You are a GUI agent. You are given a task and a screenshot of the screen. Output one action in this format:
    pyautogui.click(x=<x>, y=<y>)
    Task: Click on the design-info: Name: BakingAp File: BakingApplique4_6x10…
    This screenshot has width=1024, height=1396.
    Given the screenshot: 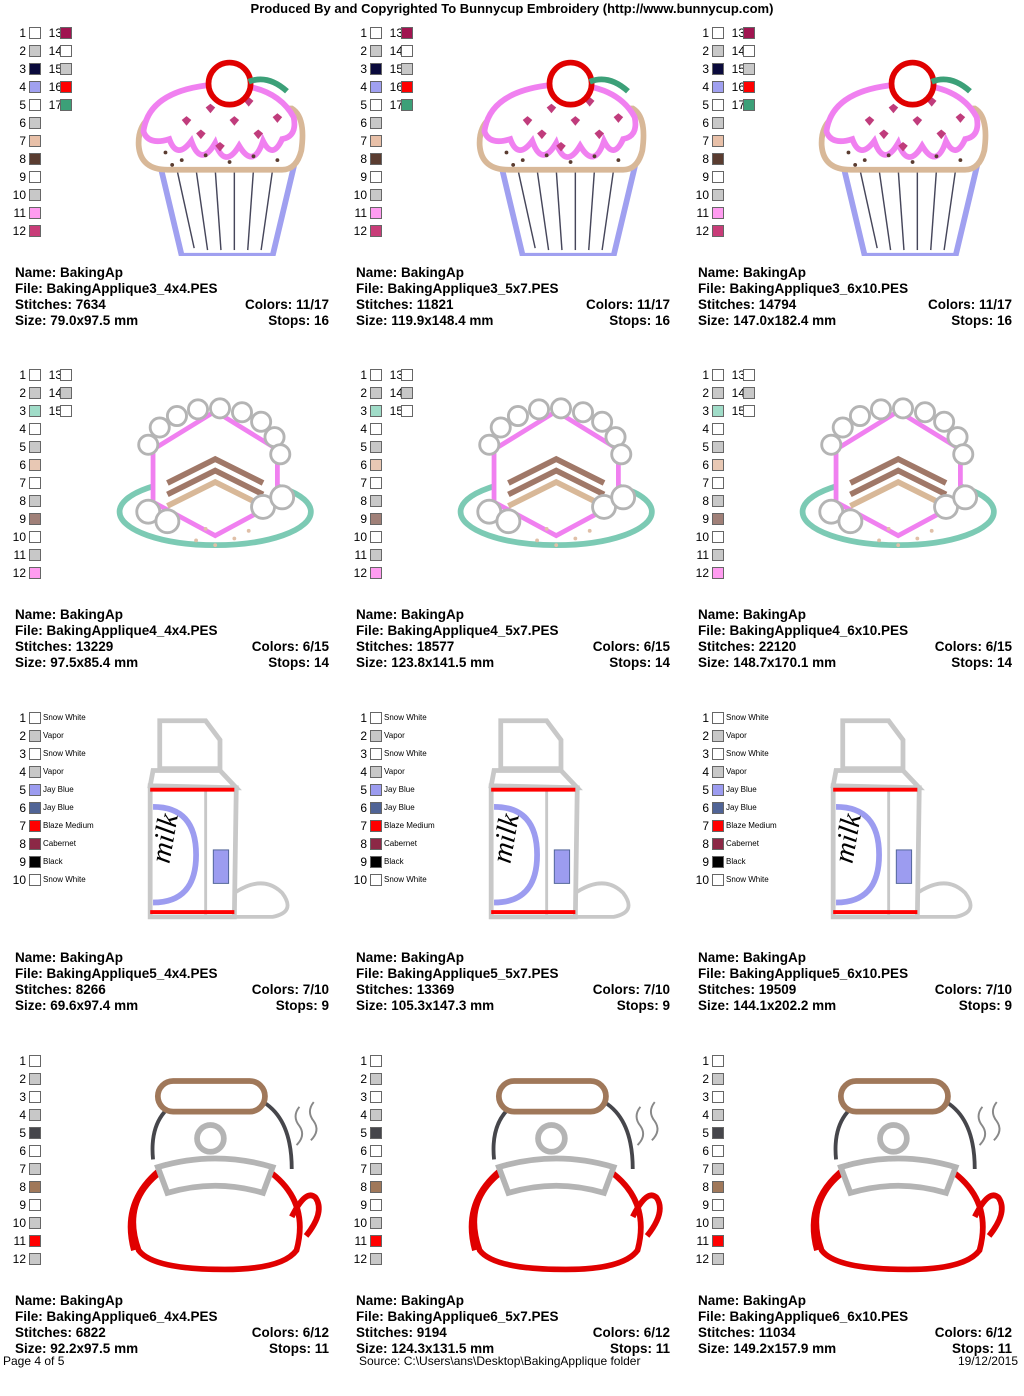 What is the action you would take?
    pyautogui.click(x=855, y=639)
    